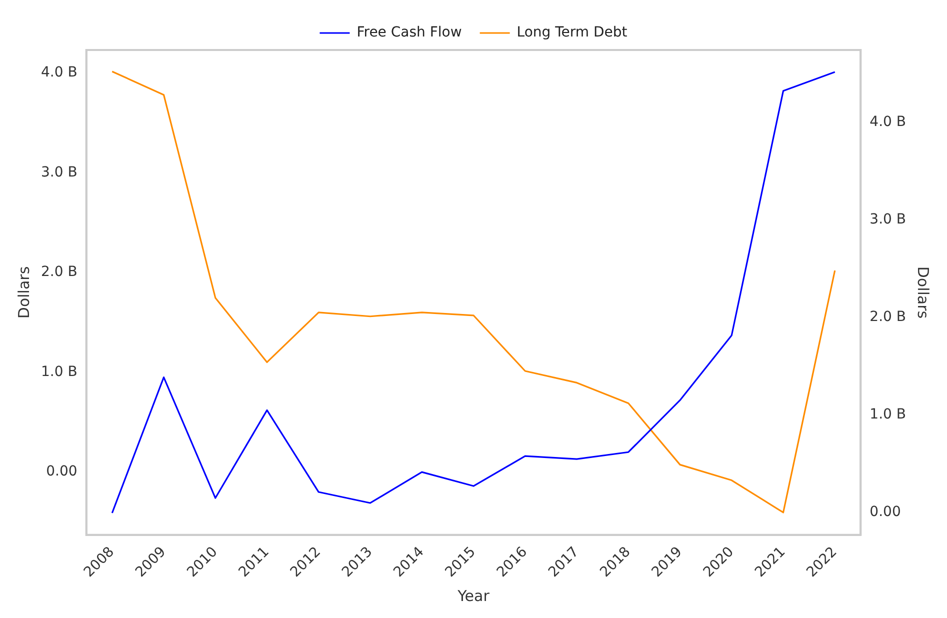 The height and width of the screenshot is (618, 947). Describe the element at coordinates (888, 316) in the screenshot. I see `y2-tick-label: 2.0 B` at that location.